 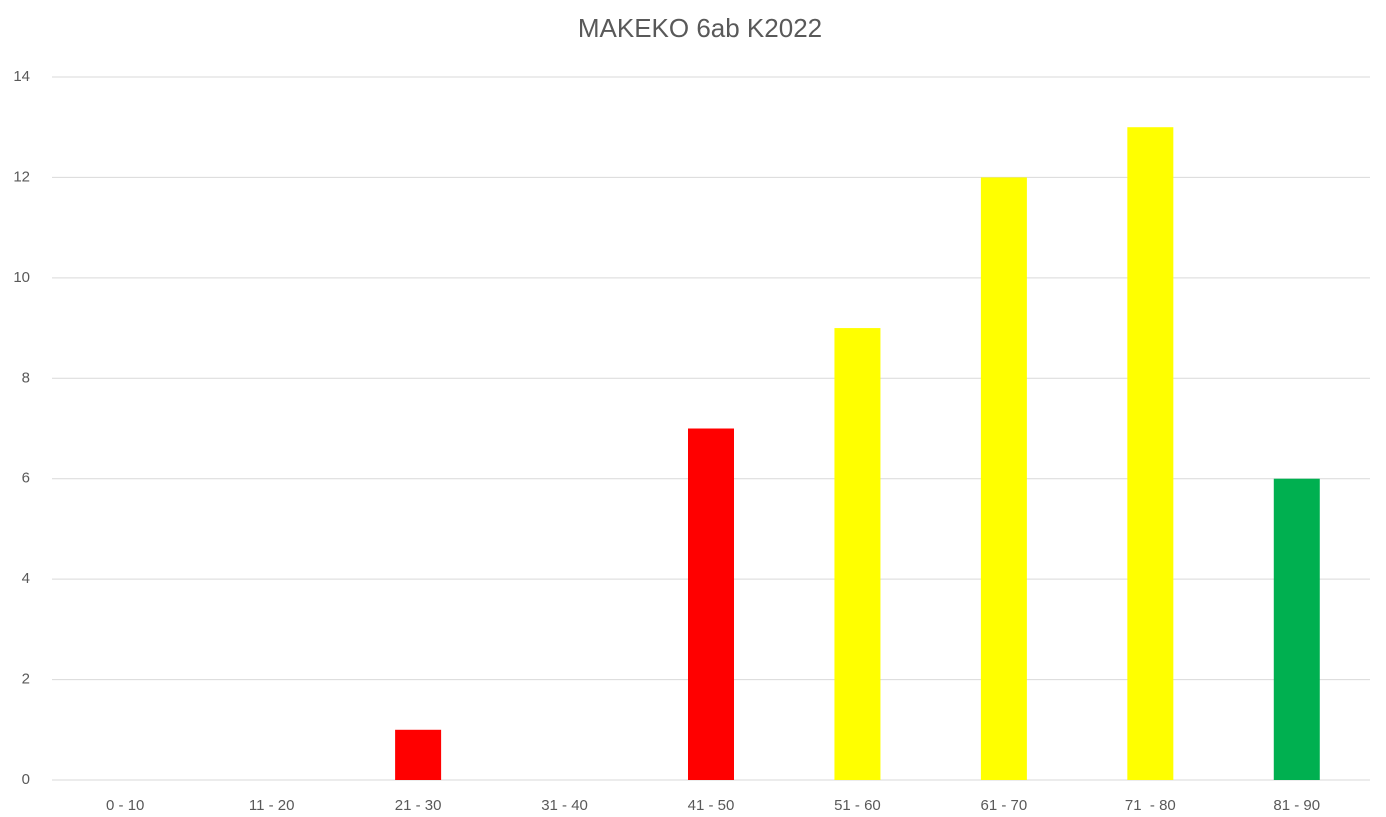 What do you see at coordinates (26, 478) in the screenshot?
I see `y-tick-label: 6` at bounding box center [26, 478].